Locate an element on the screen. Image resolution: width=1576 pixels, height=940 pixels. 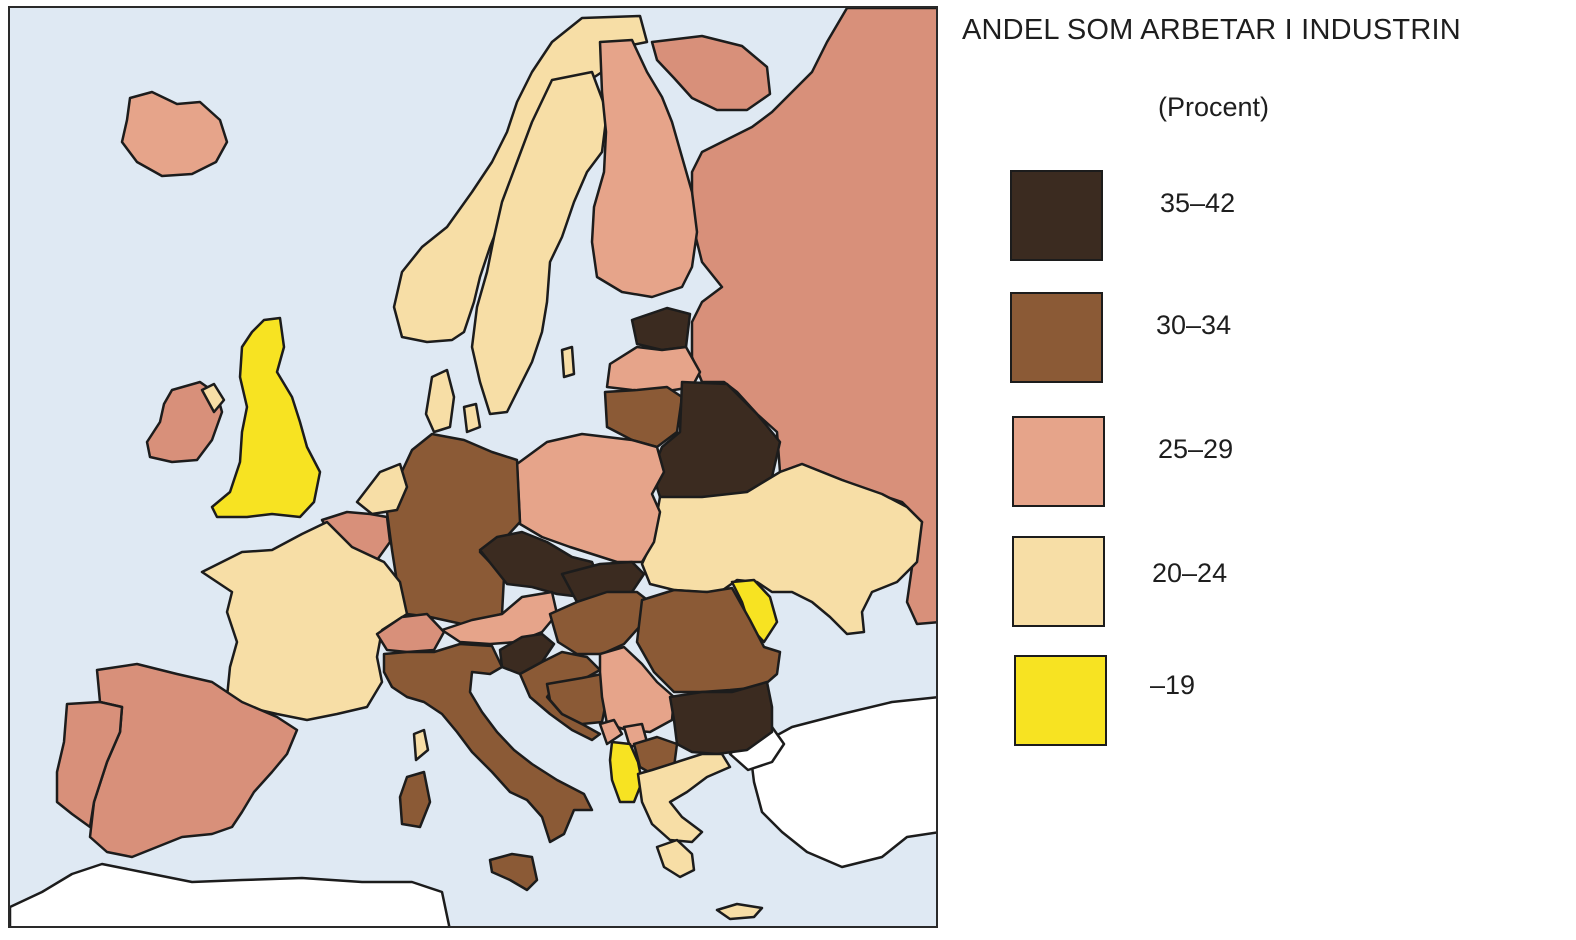
albania is located at coordinates (626, 772).